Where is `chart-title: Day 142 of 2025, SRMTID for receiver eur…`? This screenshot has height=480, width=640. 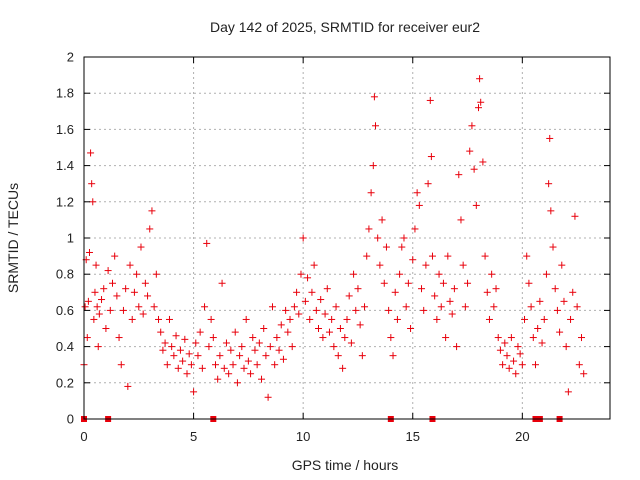 chart-title: Day 142 of 2025, SRMTID for receiver eur… is located at coordinates (345, 27).